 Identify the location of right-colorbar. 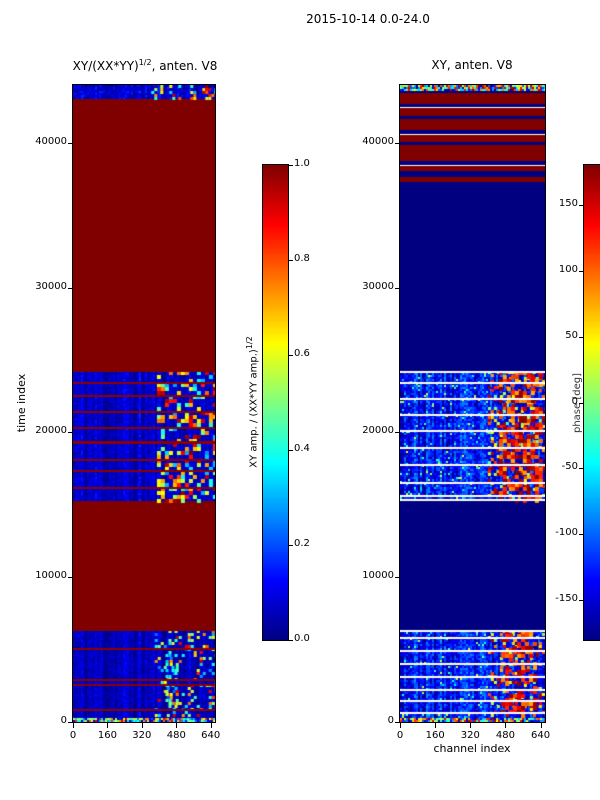
(591, 402).